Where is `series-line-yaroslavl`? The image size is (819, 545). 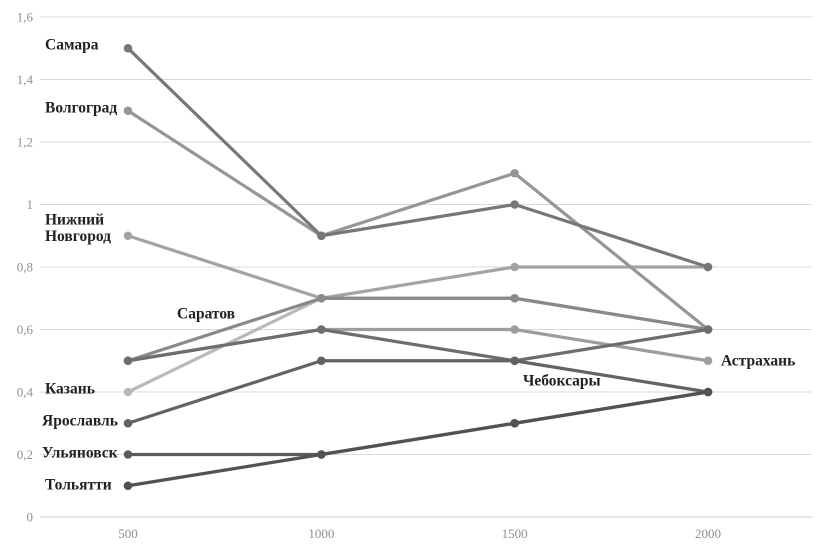 series-line-yaroslavl is located at coordinates (418, 392).